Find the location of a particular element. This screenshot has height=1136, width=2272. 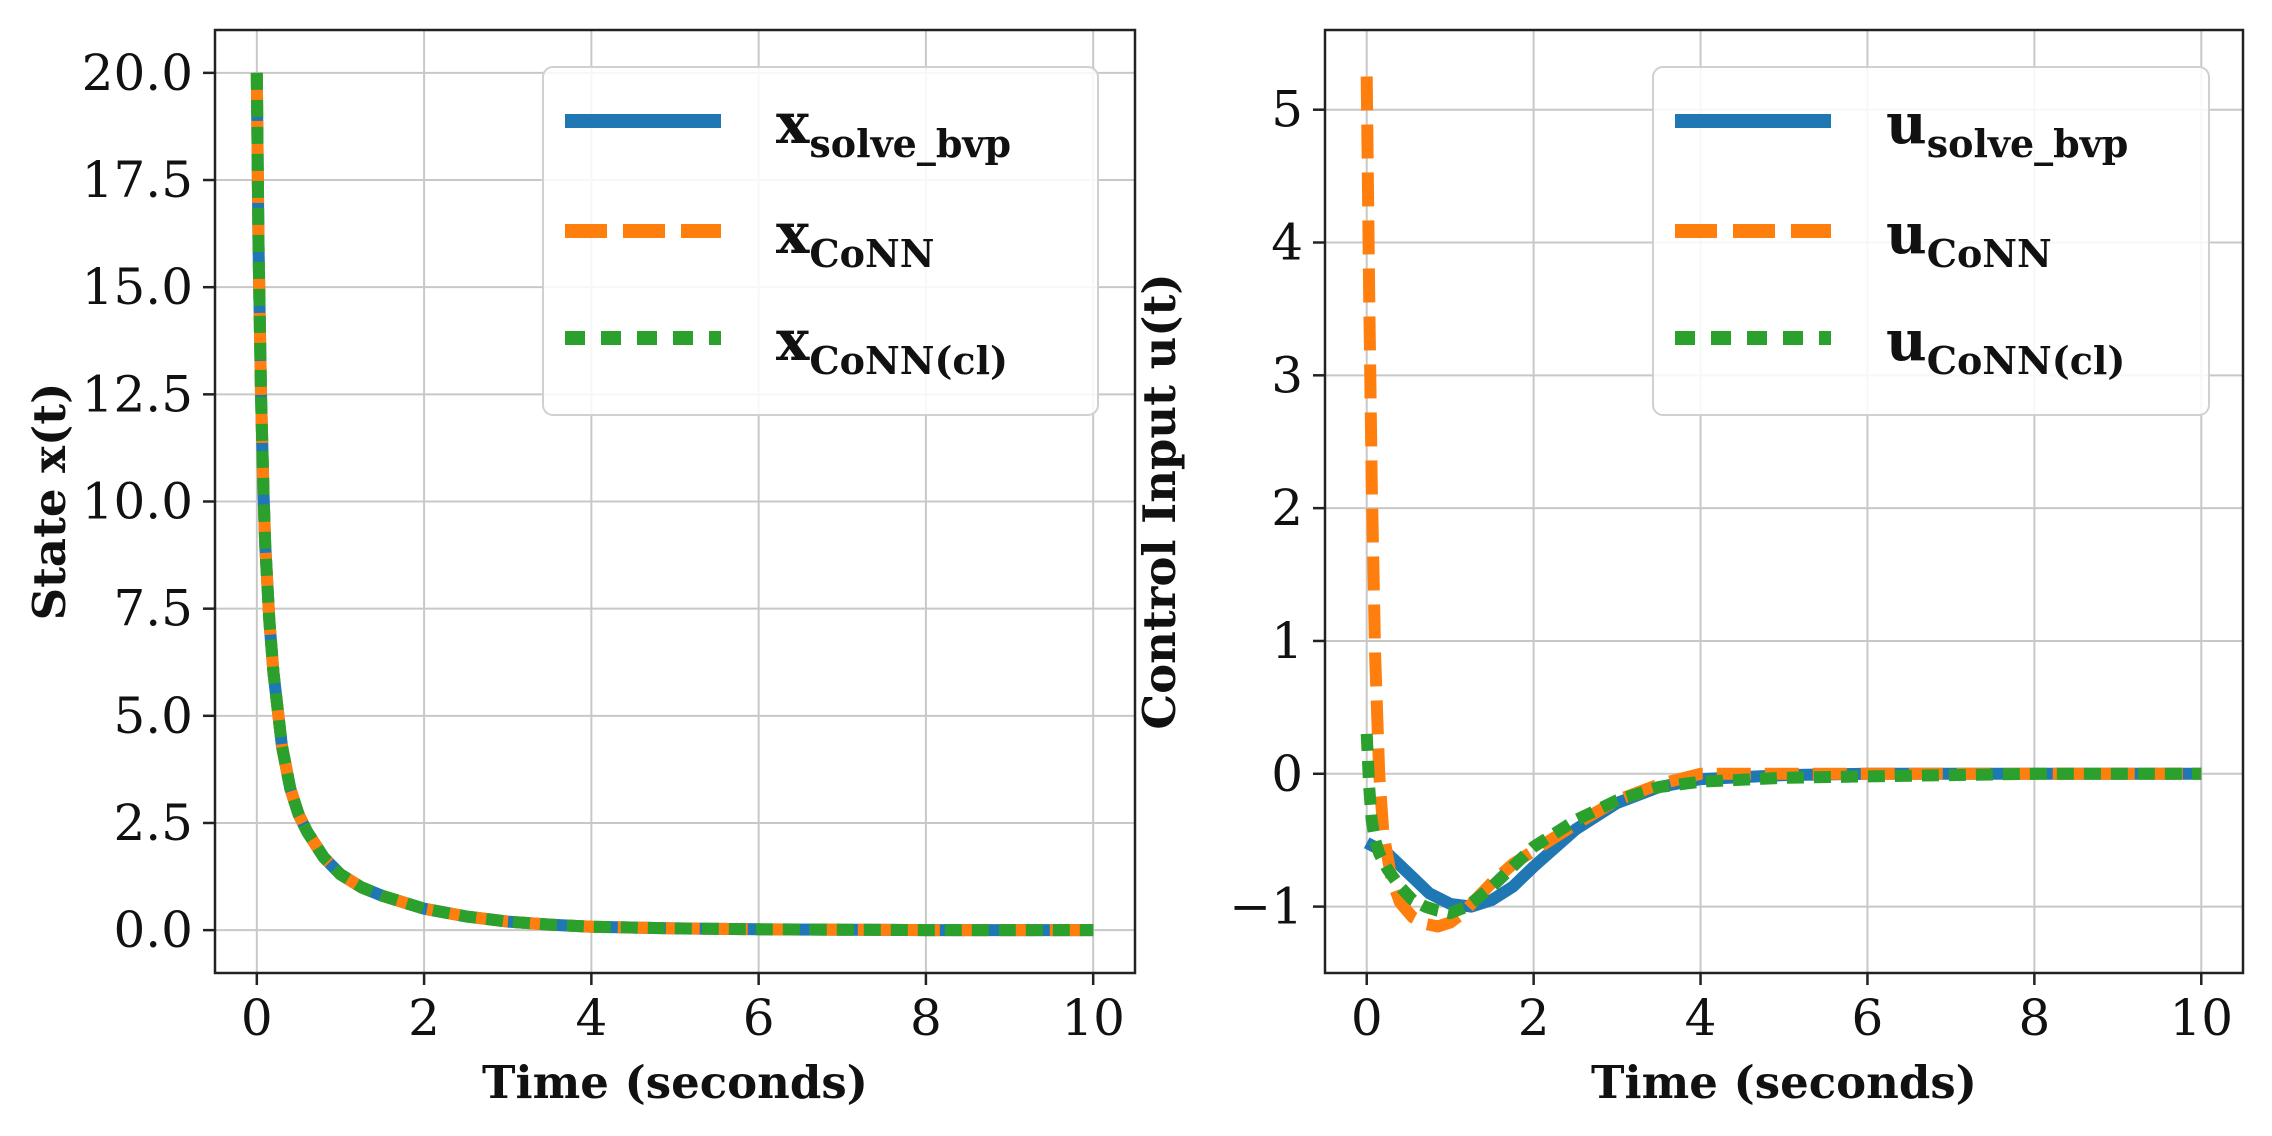

state-legend-label-1: xCoNN is located at coordinates (855, 238).